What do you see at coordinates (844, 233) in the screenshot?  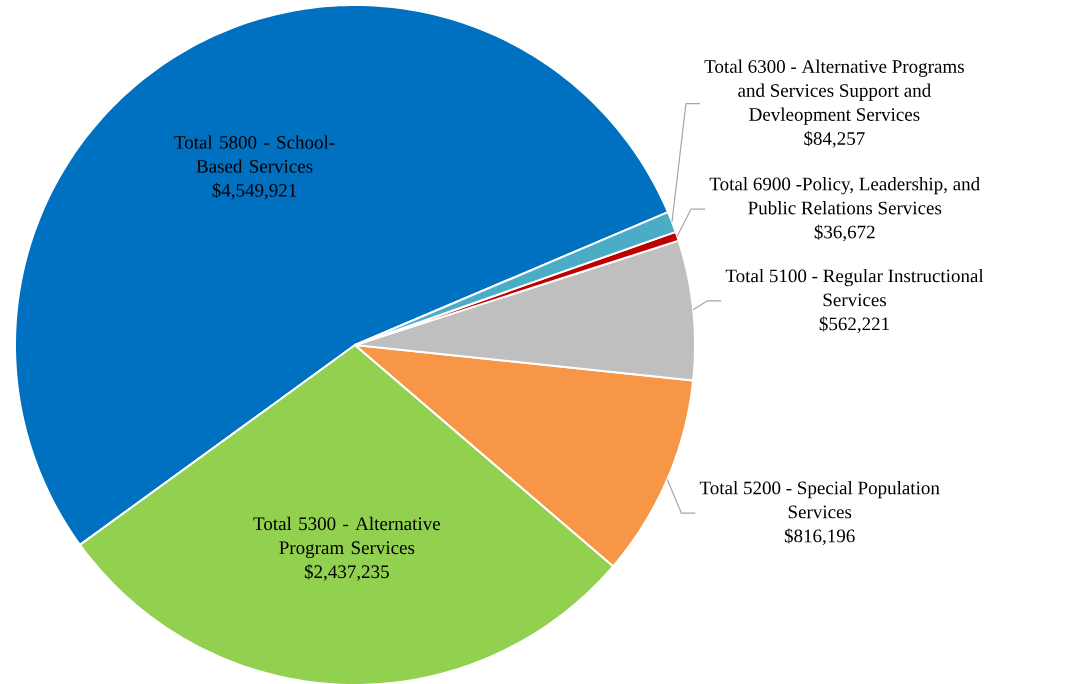 I see `data-label: $36,672` at bounding box center [844, 233].